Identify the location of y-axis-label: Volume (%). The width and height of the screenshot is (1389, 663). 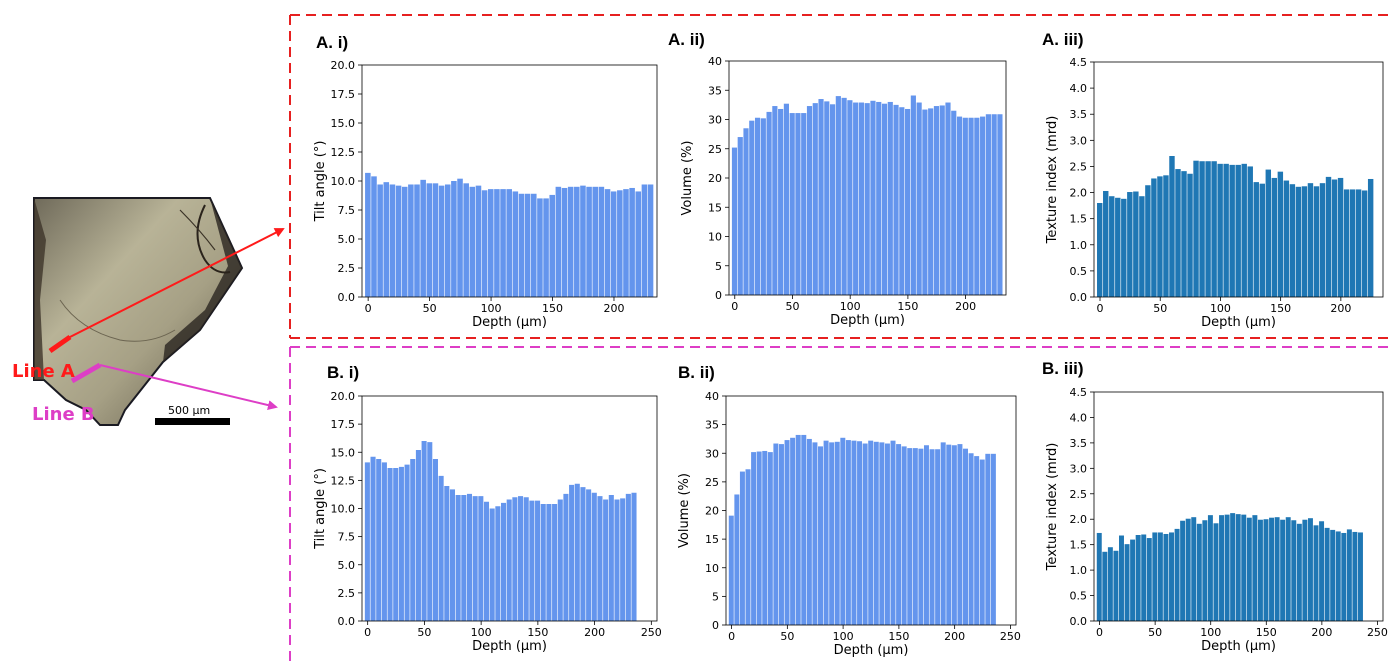
(687, 178).